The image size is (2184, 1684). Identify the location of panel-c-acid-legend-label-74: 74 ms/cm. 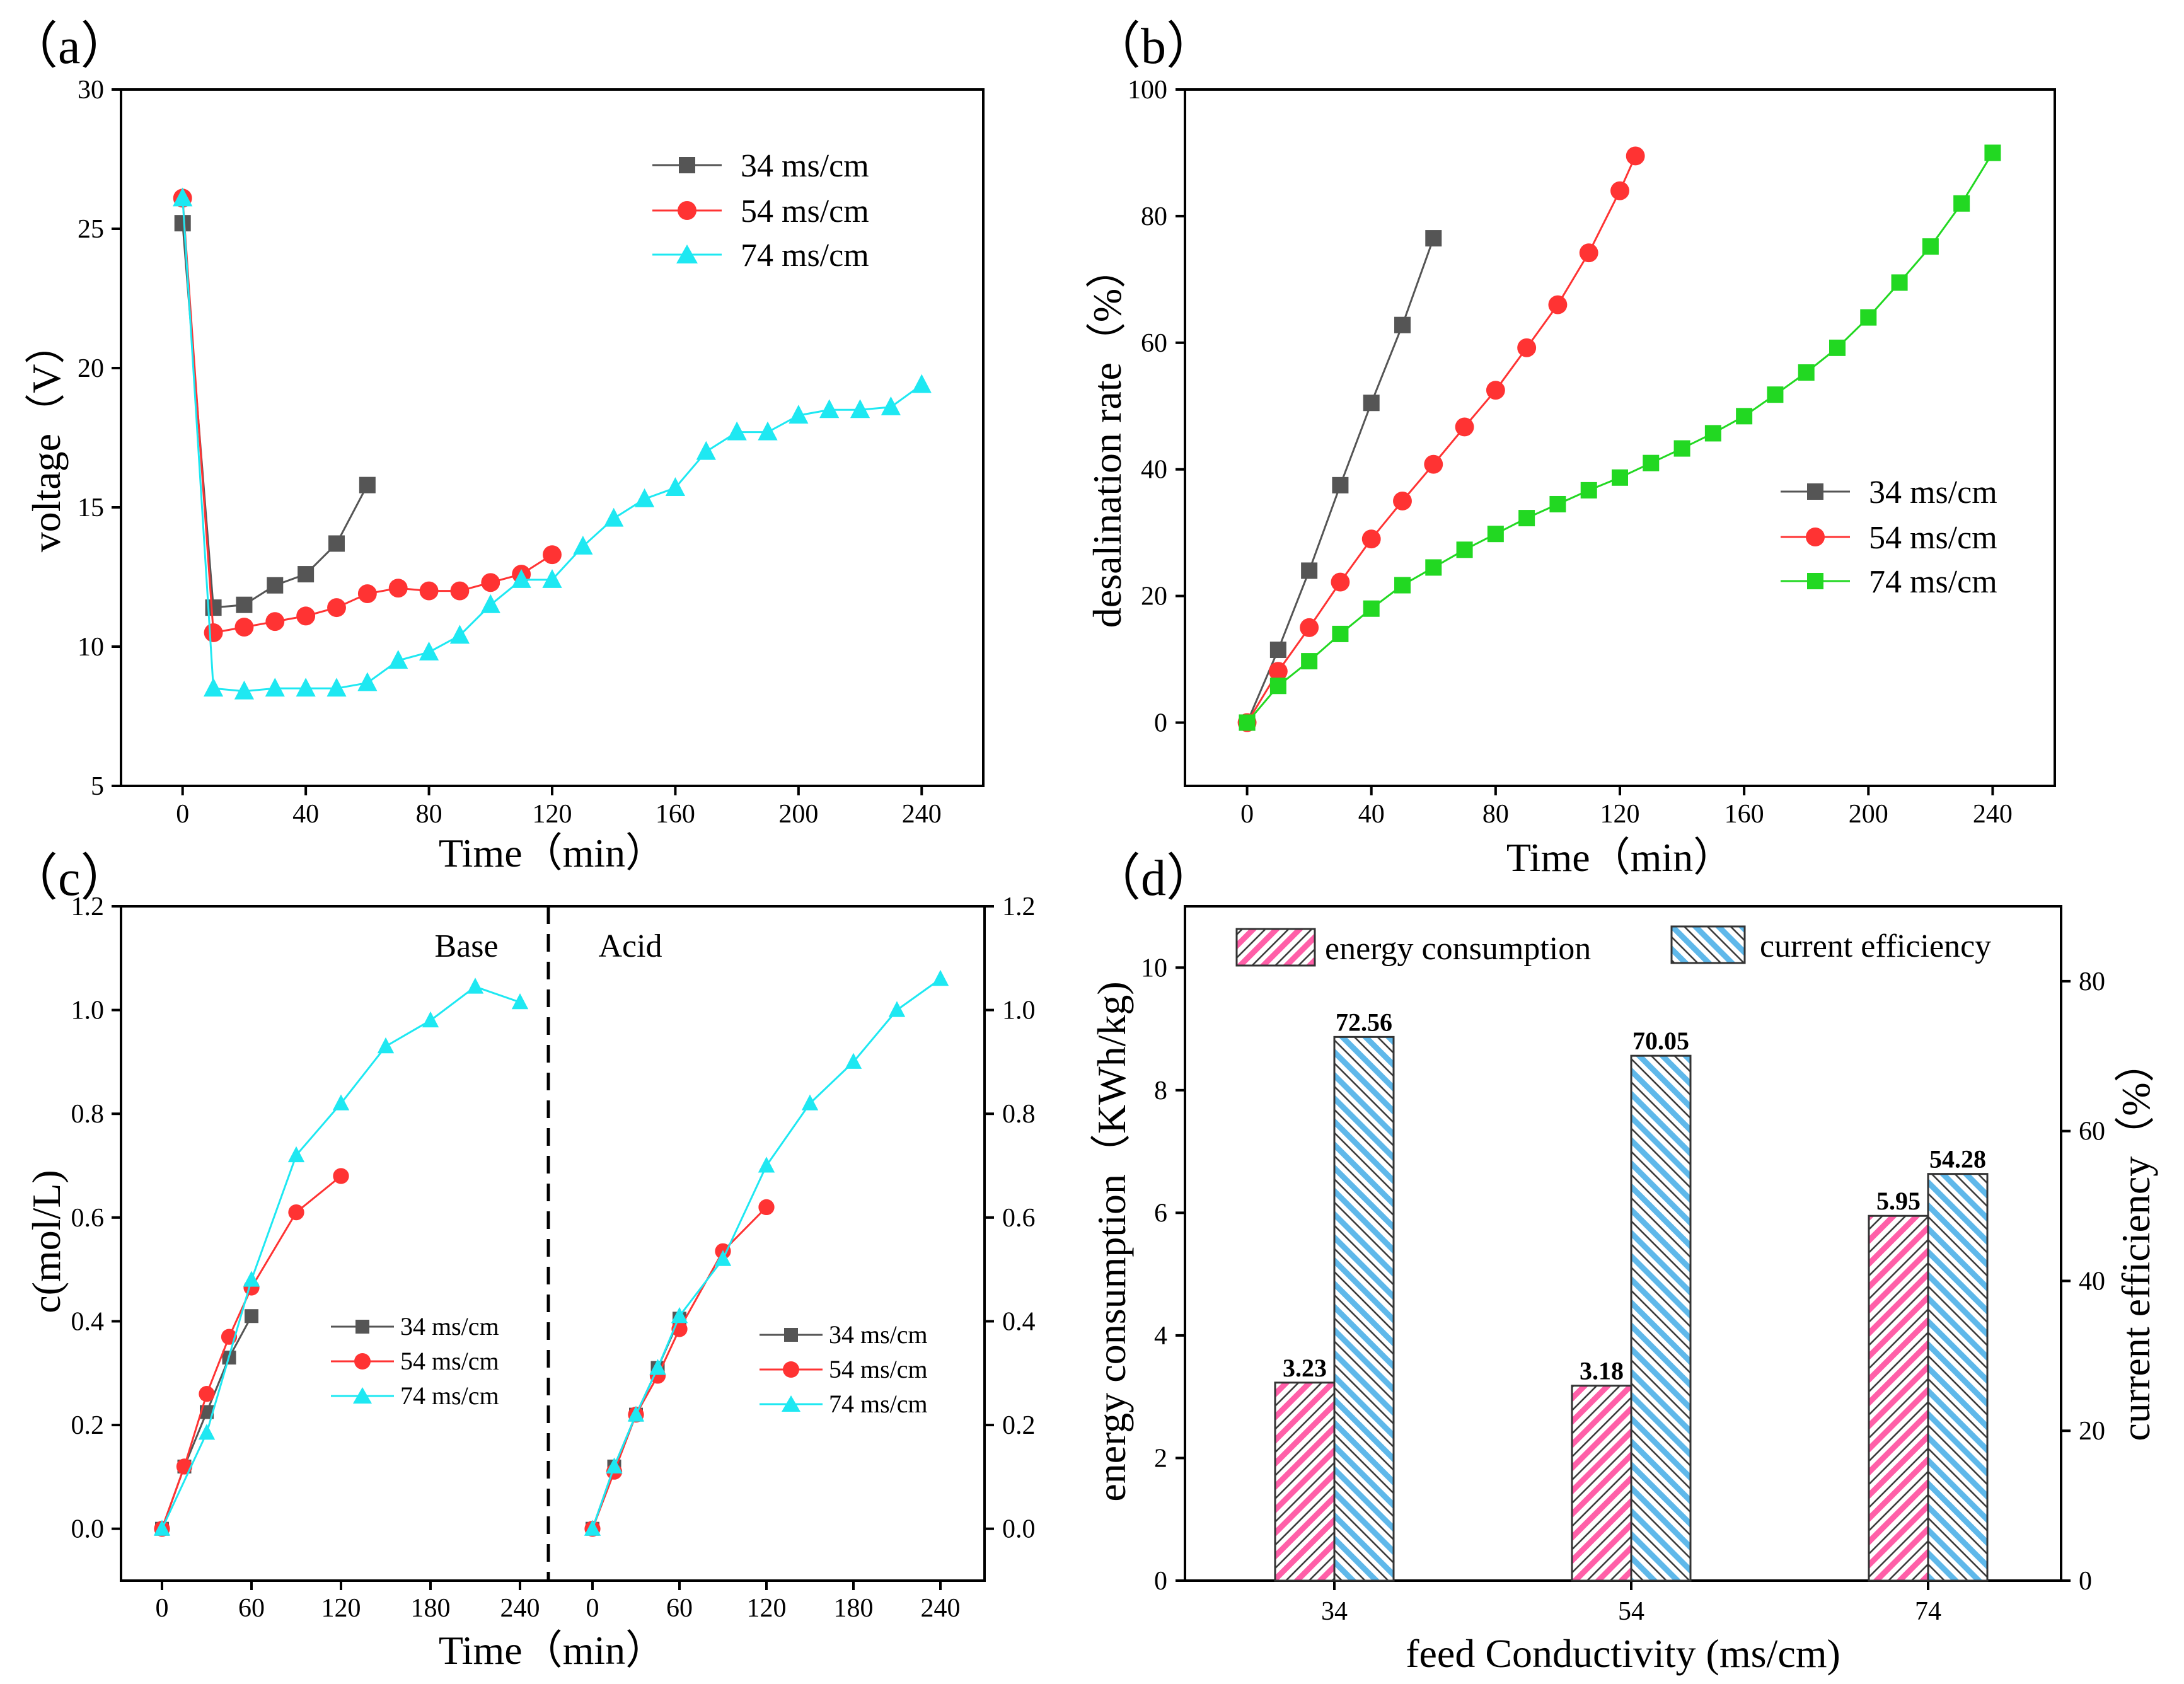
(878, 1404).